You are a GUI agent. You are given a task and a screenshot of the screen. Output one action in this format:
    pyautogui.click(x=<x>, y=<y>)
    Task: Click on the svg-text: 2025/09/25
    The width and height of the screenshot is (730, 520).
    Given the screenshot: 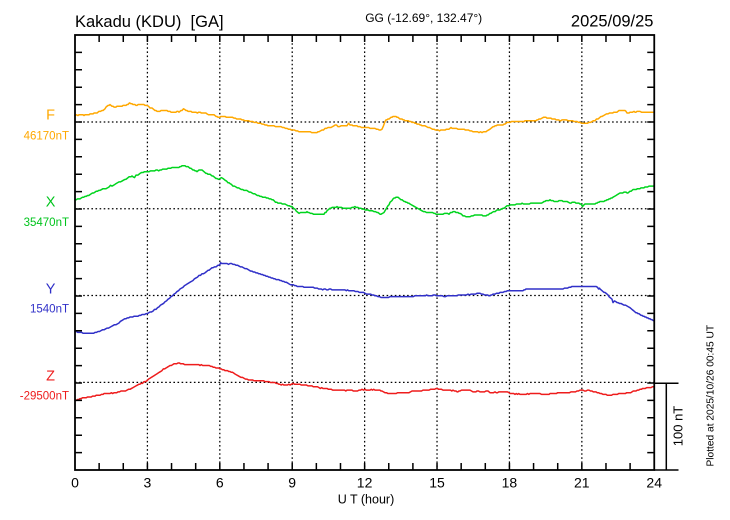 What is the action you would take?
    pyautogui.click(x=612, y=22)
    